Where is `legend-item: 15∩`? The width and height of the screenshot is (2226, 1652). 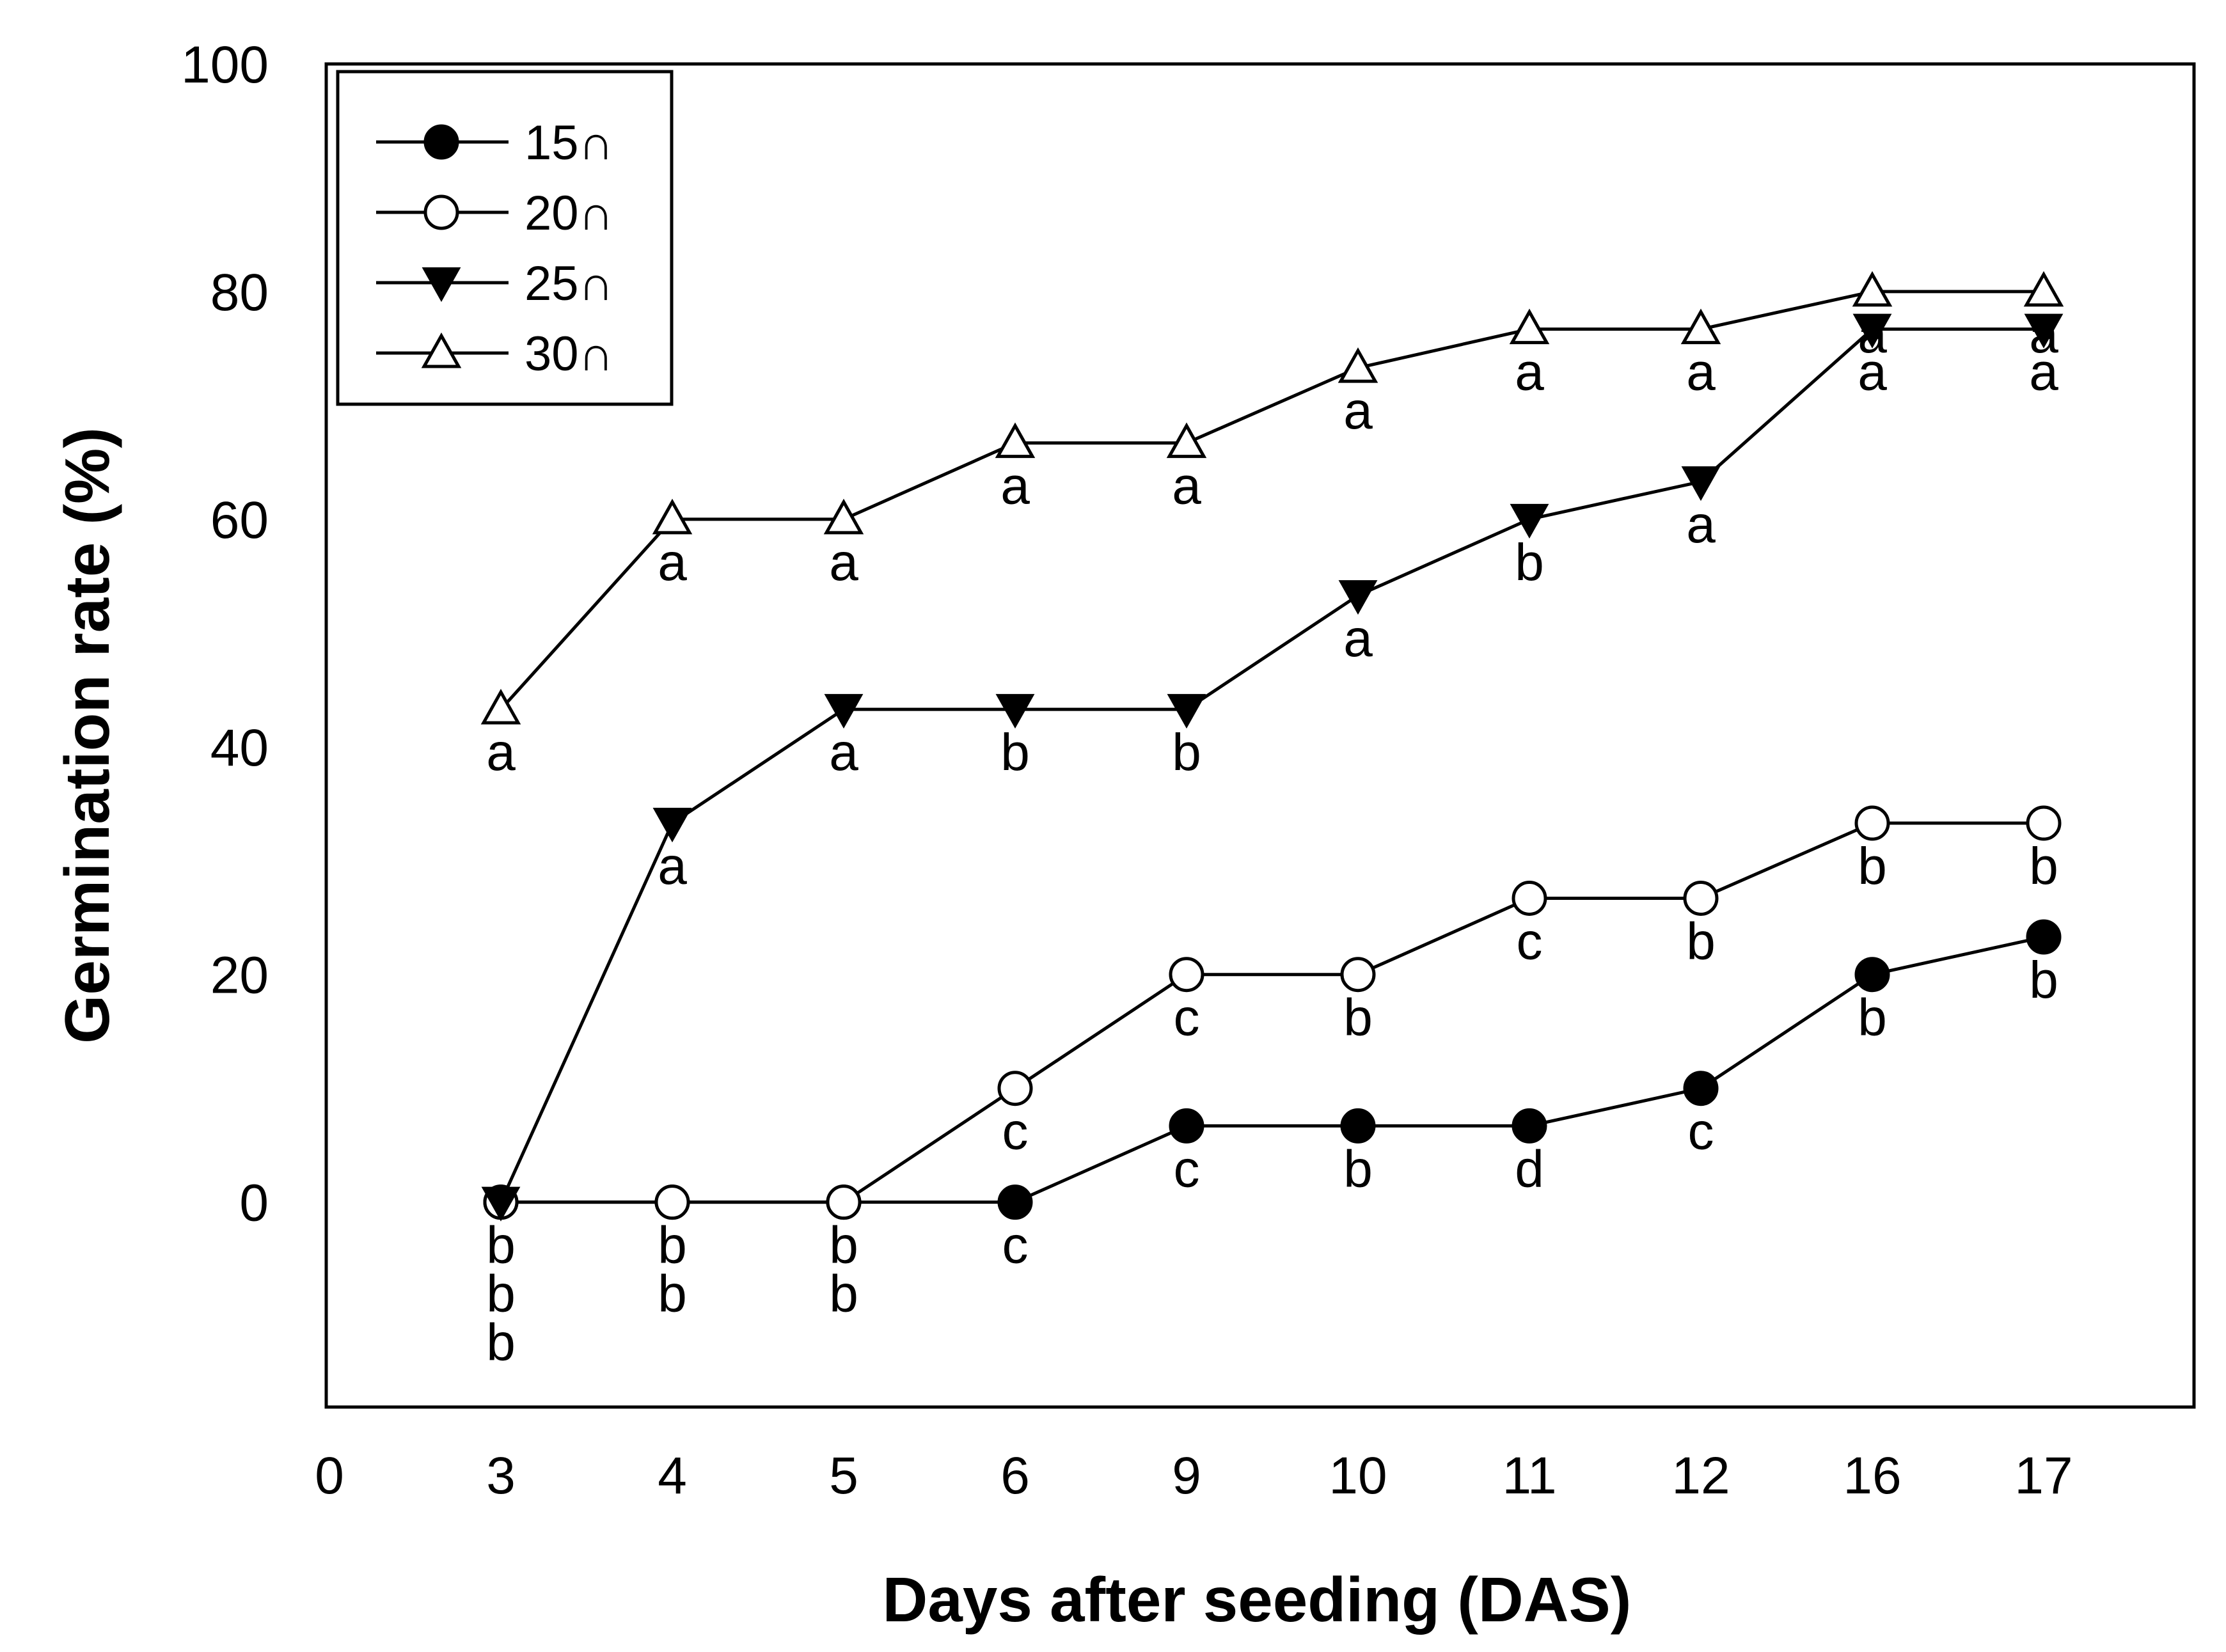
legend-item: 15∩ is located at coordinates (494, 143).